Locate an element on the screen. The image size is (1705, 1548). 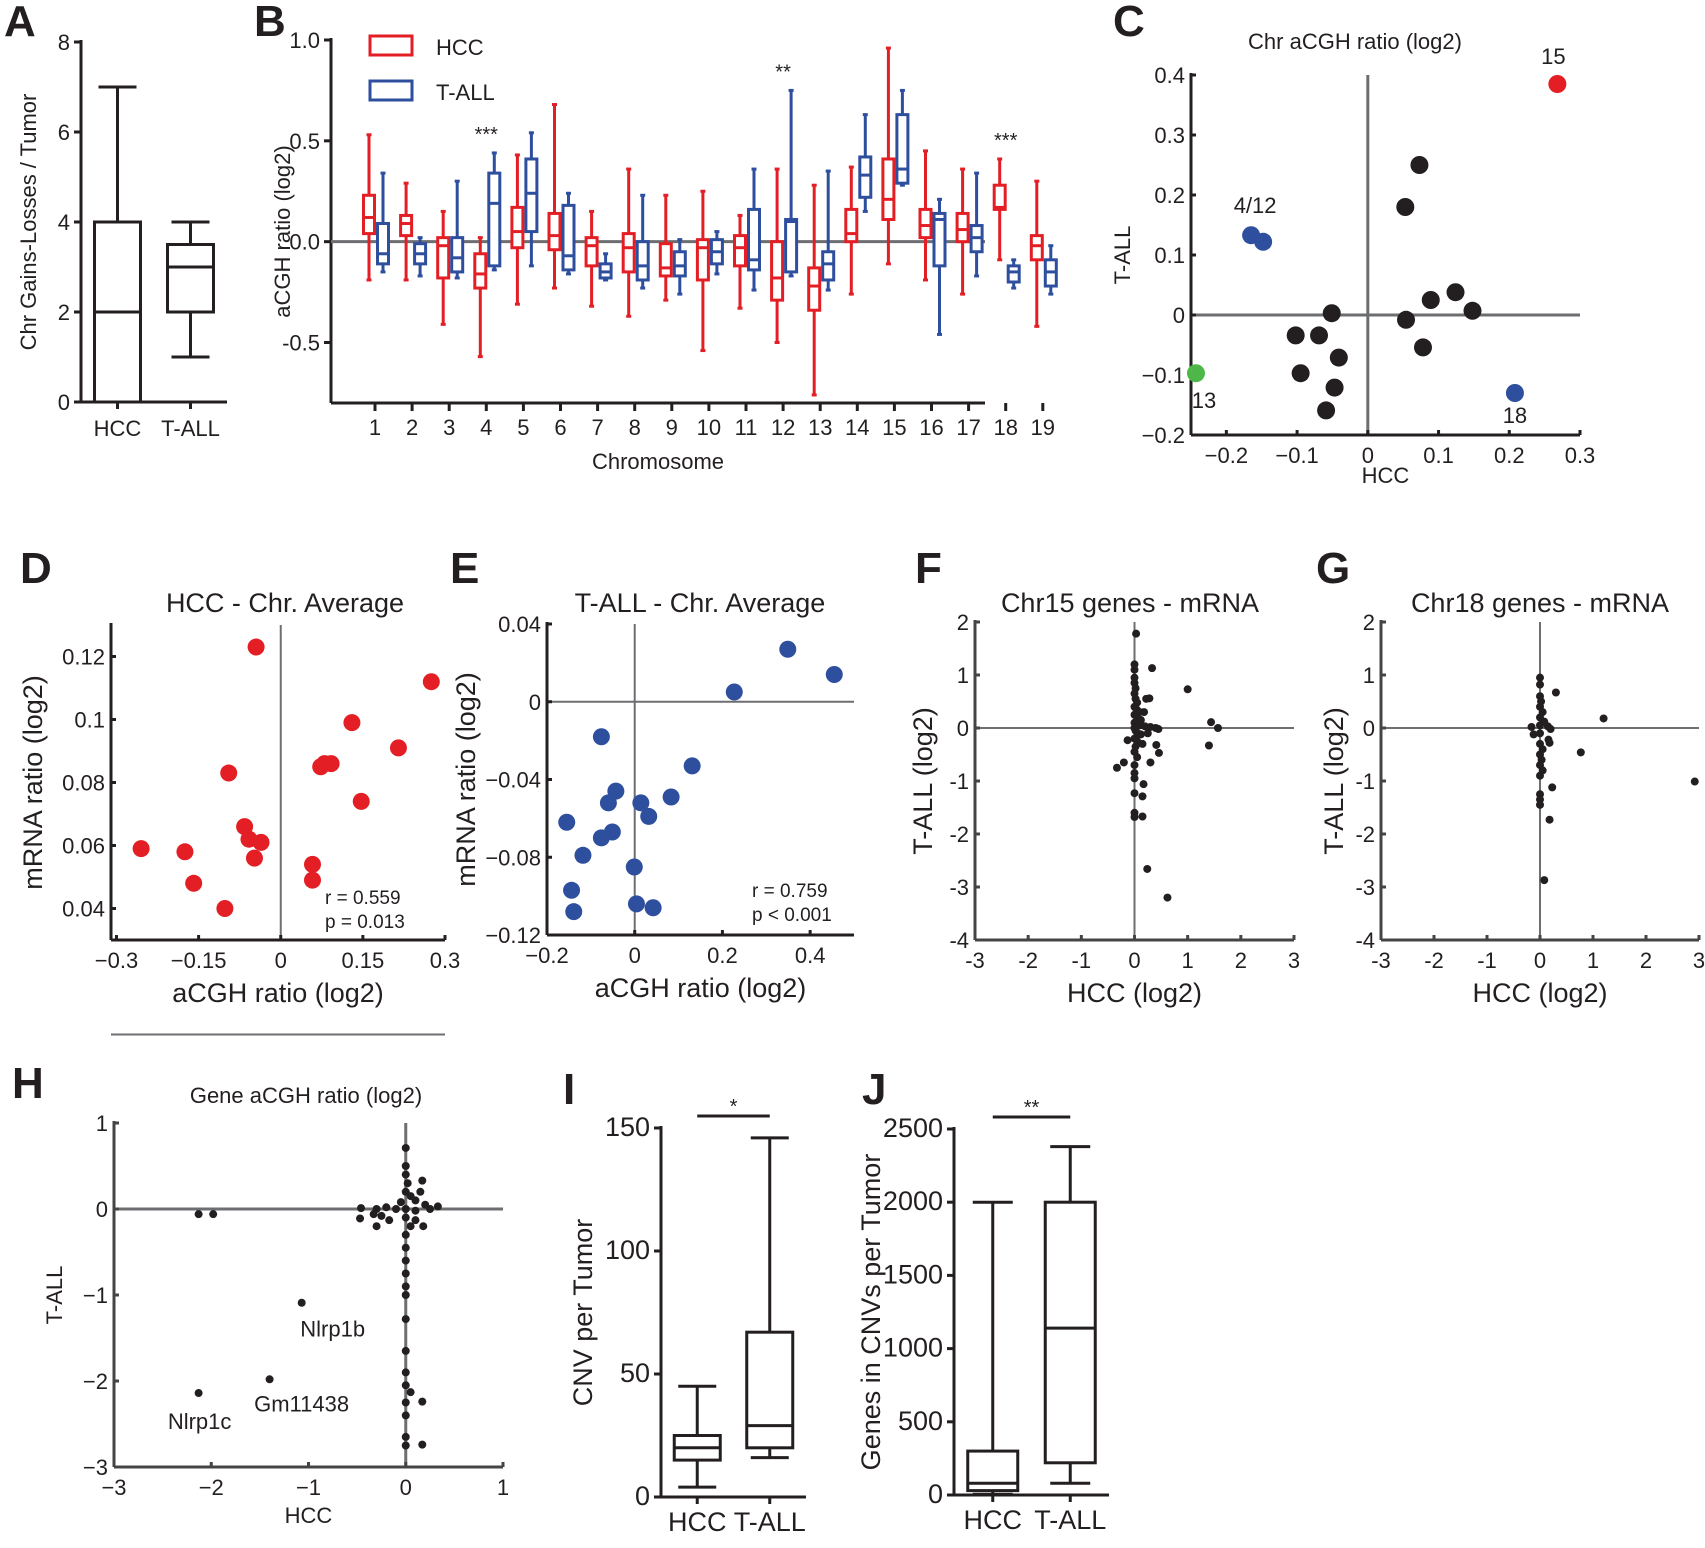
x-tick-label: 0 is located at coordinates (406, 1487).